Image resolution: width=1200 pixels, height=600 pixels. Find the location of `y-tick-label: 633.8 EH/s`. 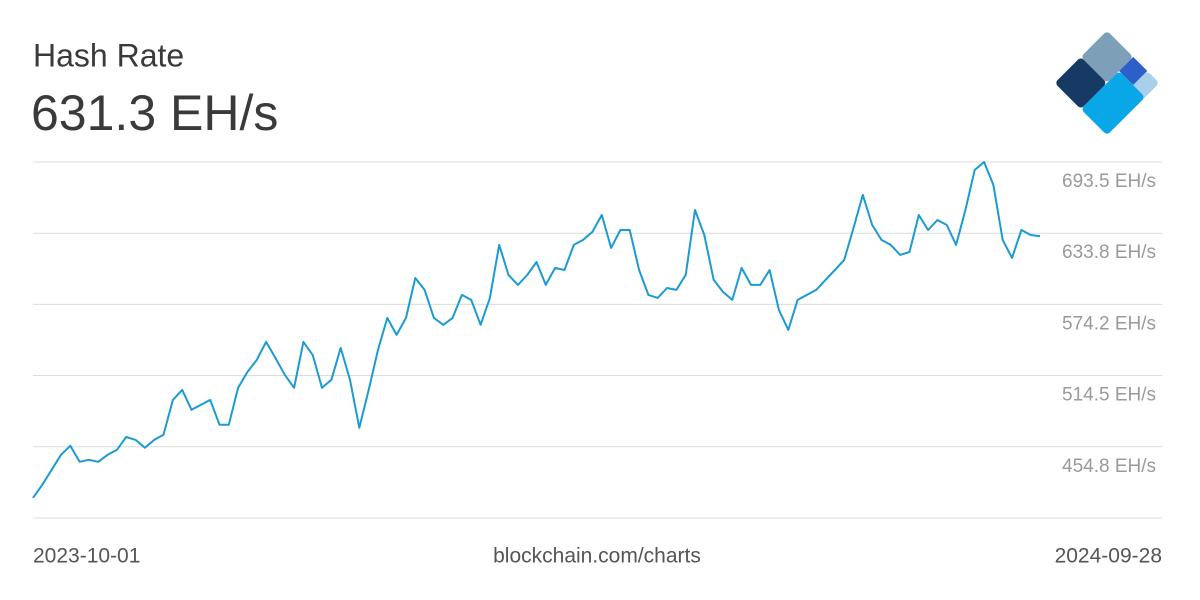

y-tick-label: 633.8 EH/s is located at coordinates (1109, 252).